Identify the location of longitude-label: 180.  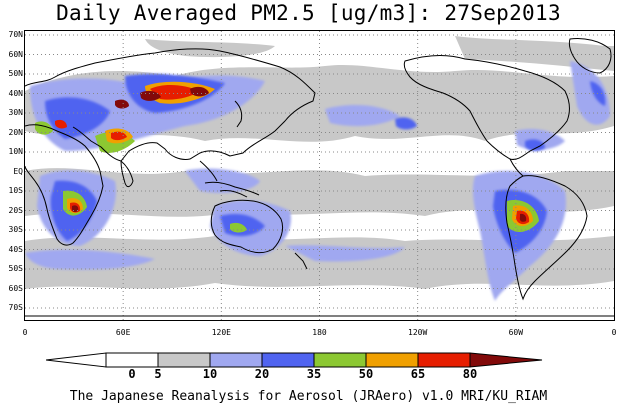
(319, 332).